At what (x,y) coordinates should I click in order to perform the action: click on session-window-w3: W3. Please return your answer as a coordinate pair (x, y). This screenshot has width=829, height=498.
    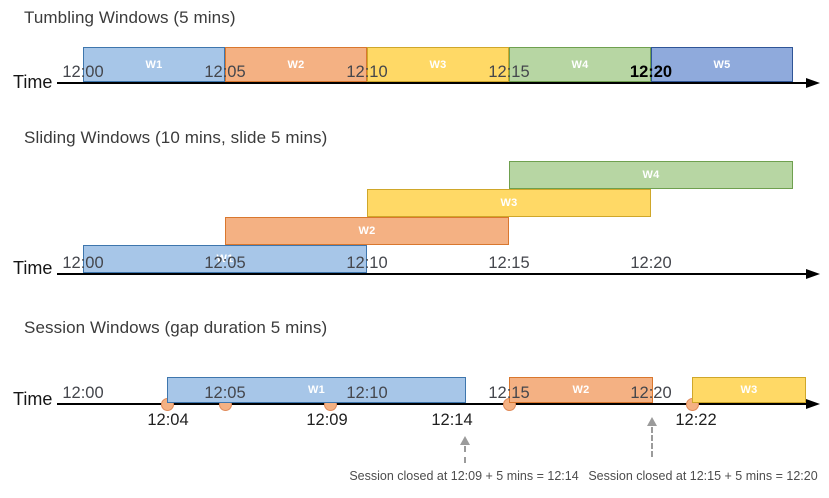
    Looking at the image, I should click on (749, 390).